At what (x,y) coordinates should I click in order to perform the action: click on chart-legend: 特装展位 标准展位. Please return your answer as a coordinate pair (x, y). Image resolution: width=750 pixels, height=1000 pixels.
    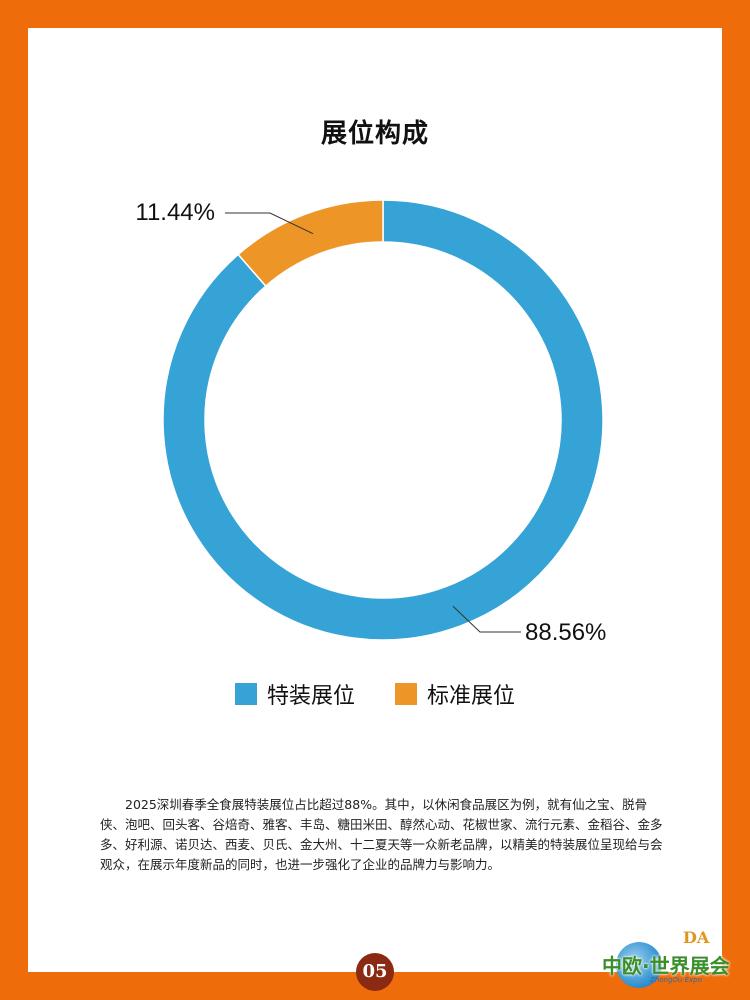
    Looking at the image, I should click on (375, 694).